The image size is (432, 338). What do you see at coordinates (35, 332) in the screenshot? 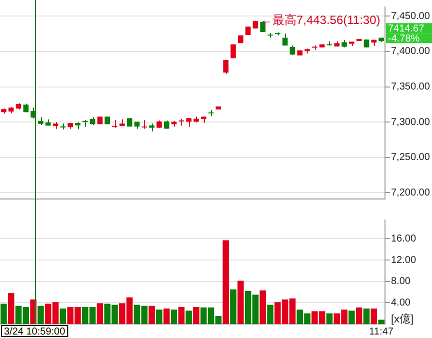
I see `text: 3/24 10:59:00` at bounding box center [35, 332].